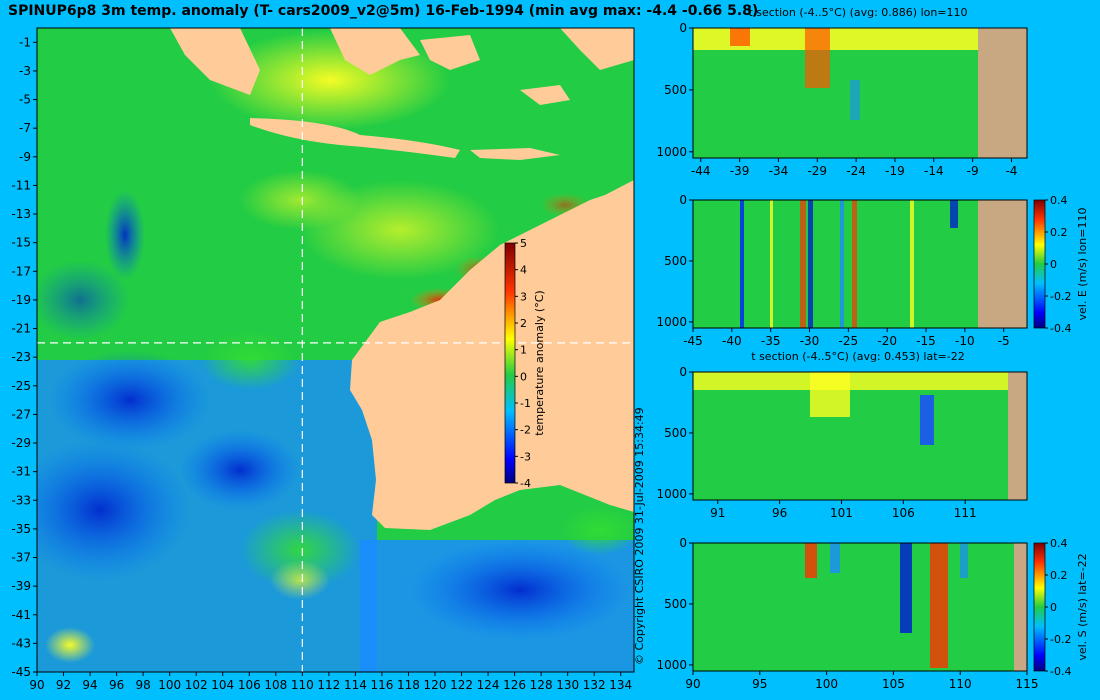 Image resolution: width=1100 pixels, height=700 pixels. I want to click on panel4-colorbar-label: vel. S (m/s) lat=-22, so click(1082, 606).